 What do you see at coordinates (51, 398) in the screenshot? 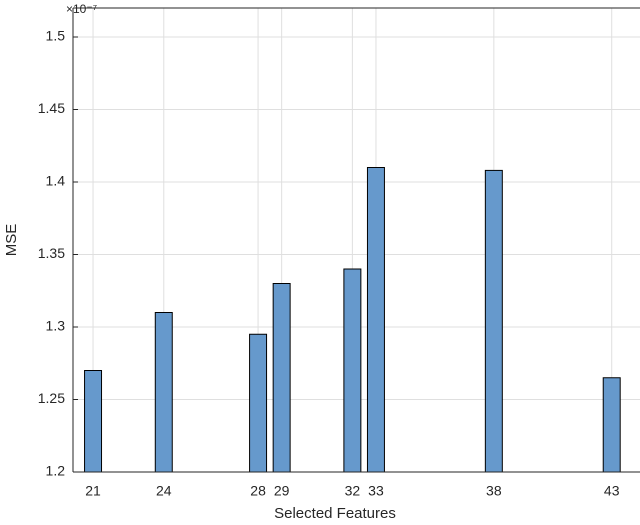
I see `y-tick-label: 1.25` at bounding box center [51, 398].